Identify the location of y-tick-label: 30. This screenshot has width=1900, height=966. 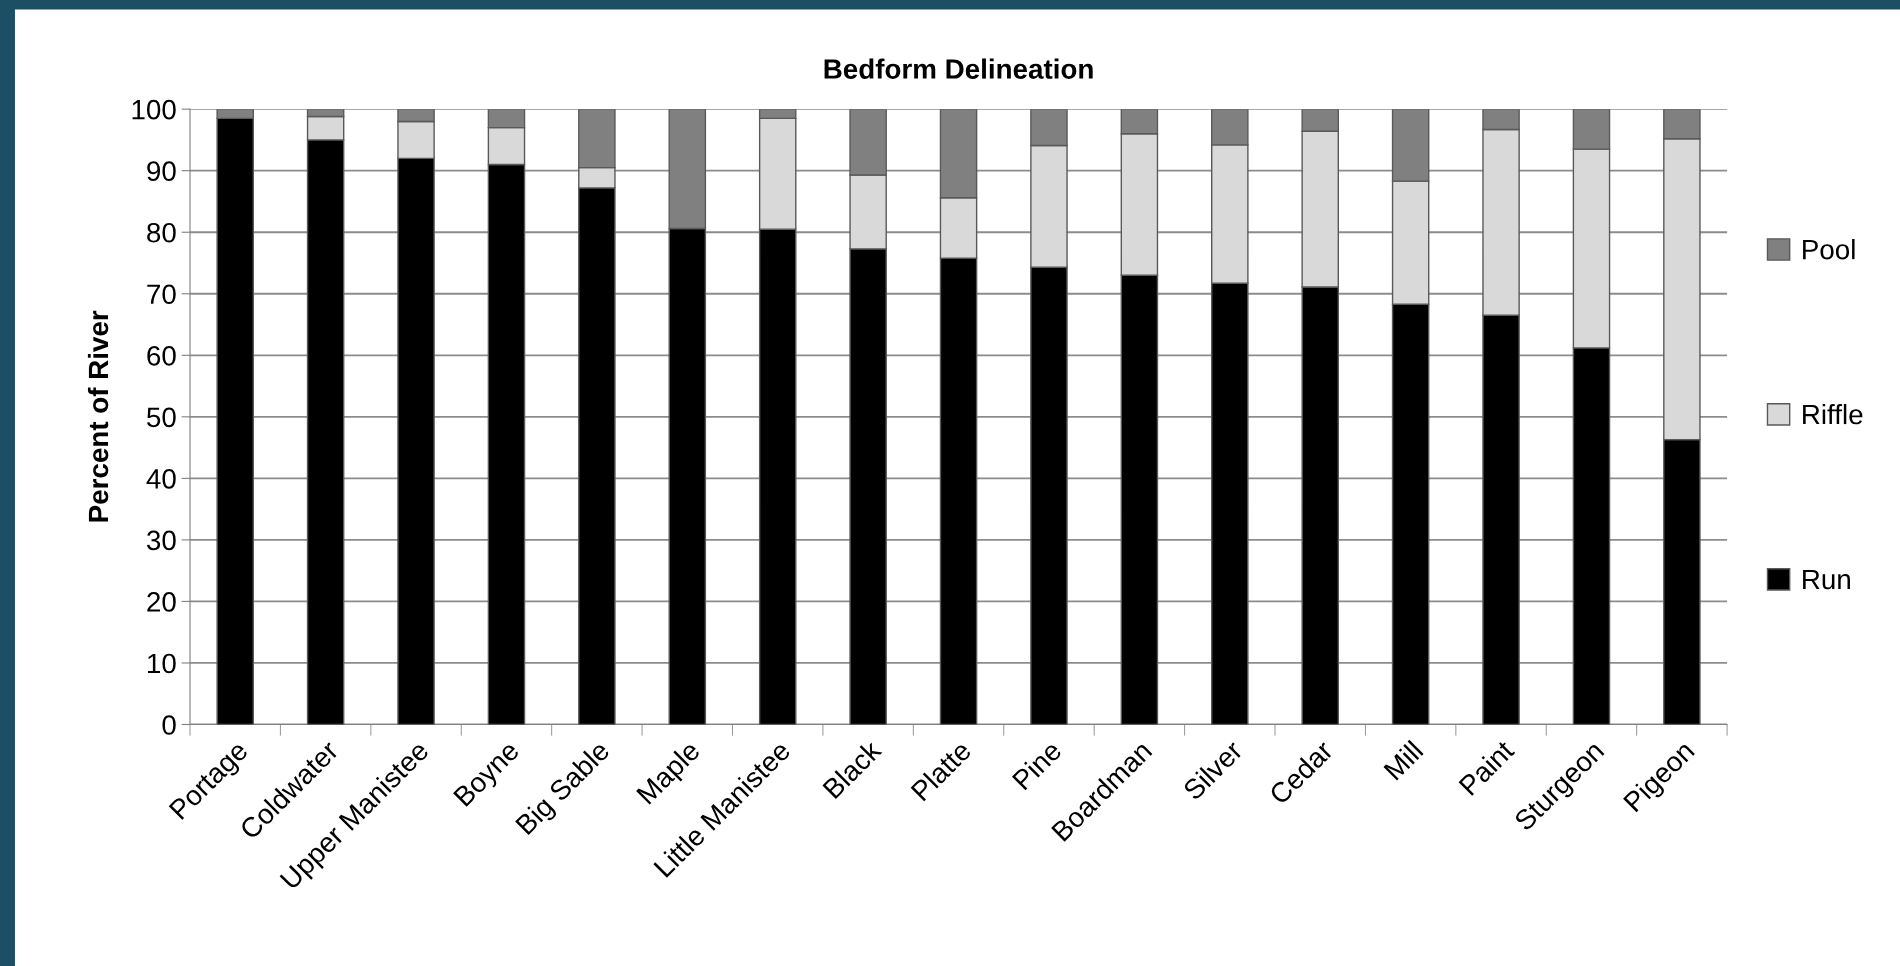
(161, 540).